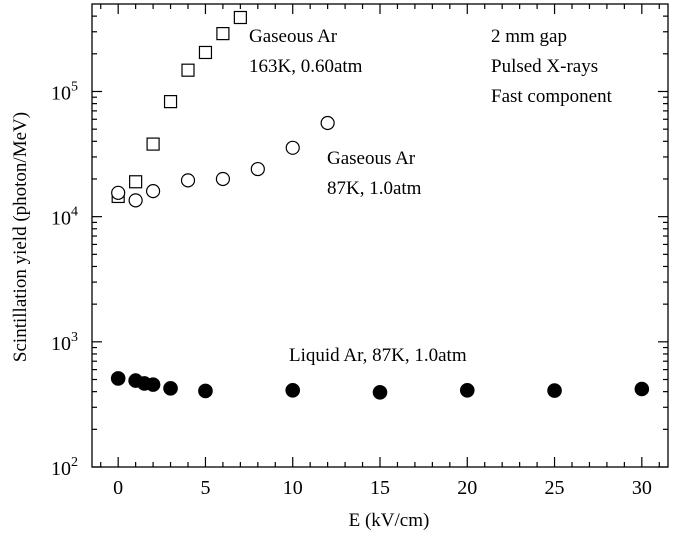 The height and width of the screenshot is (536, 686). Describe the element at coordinates (306, 66) in the screenshot. I see `annotation-gaseous-163k-line2: 163K, 0.60atm` at that location.